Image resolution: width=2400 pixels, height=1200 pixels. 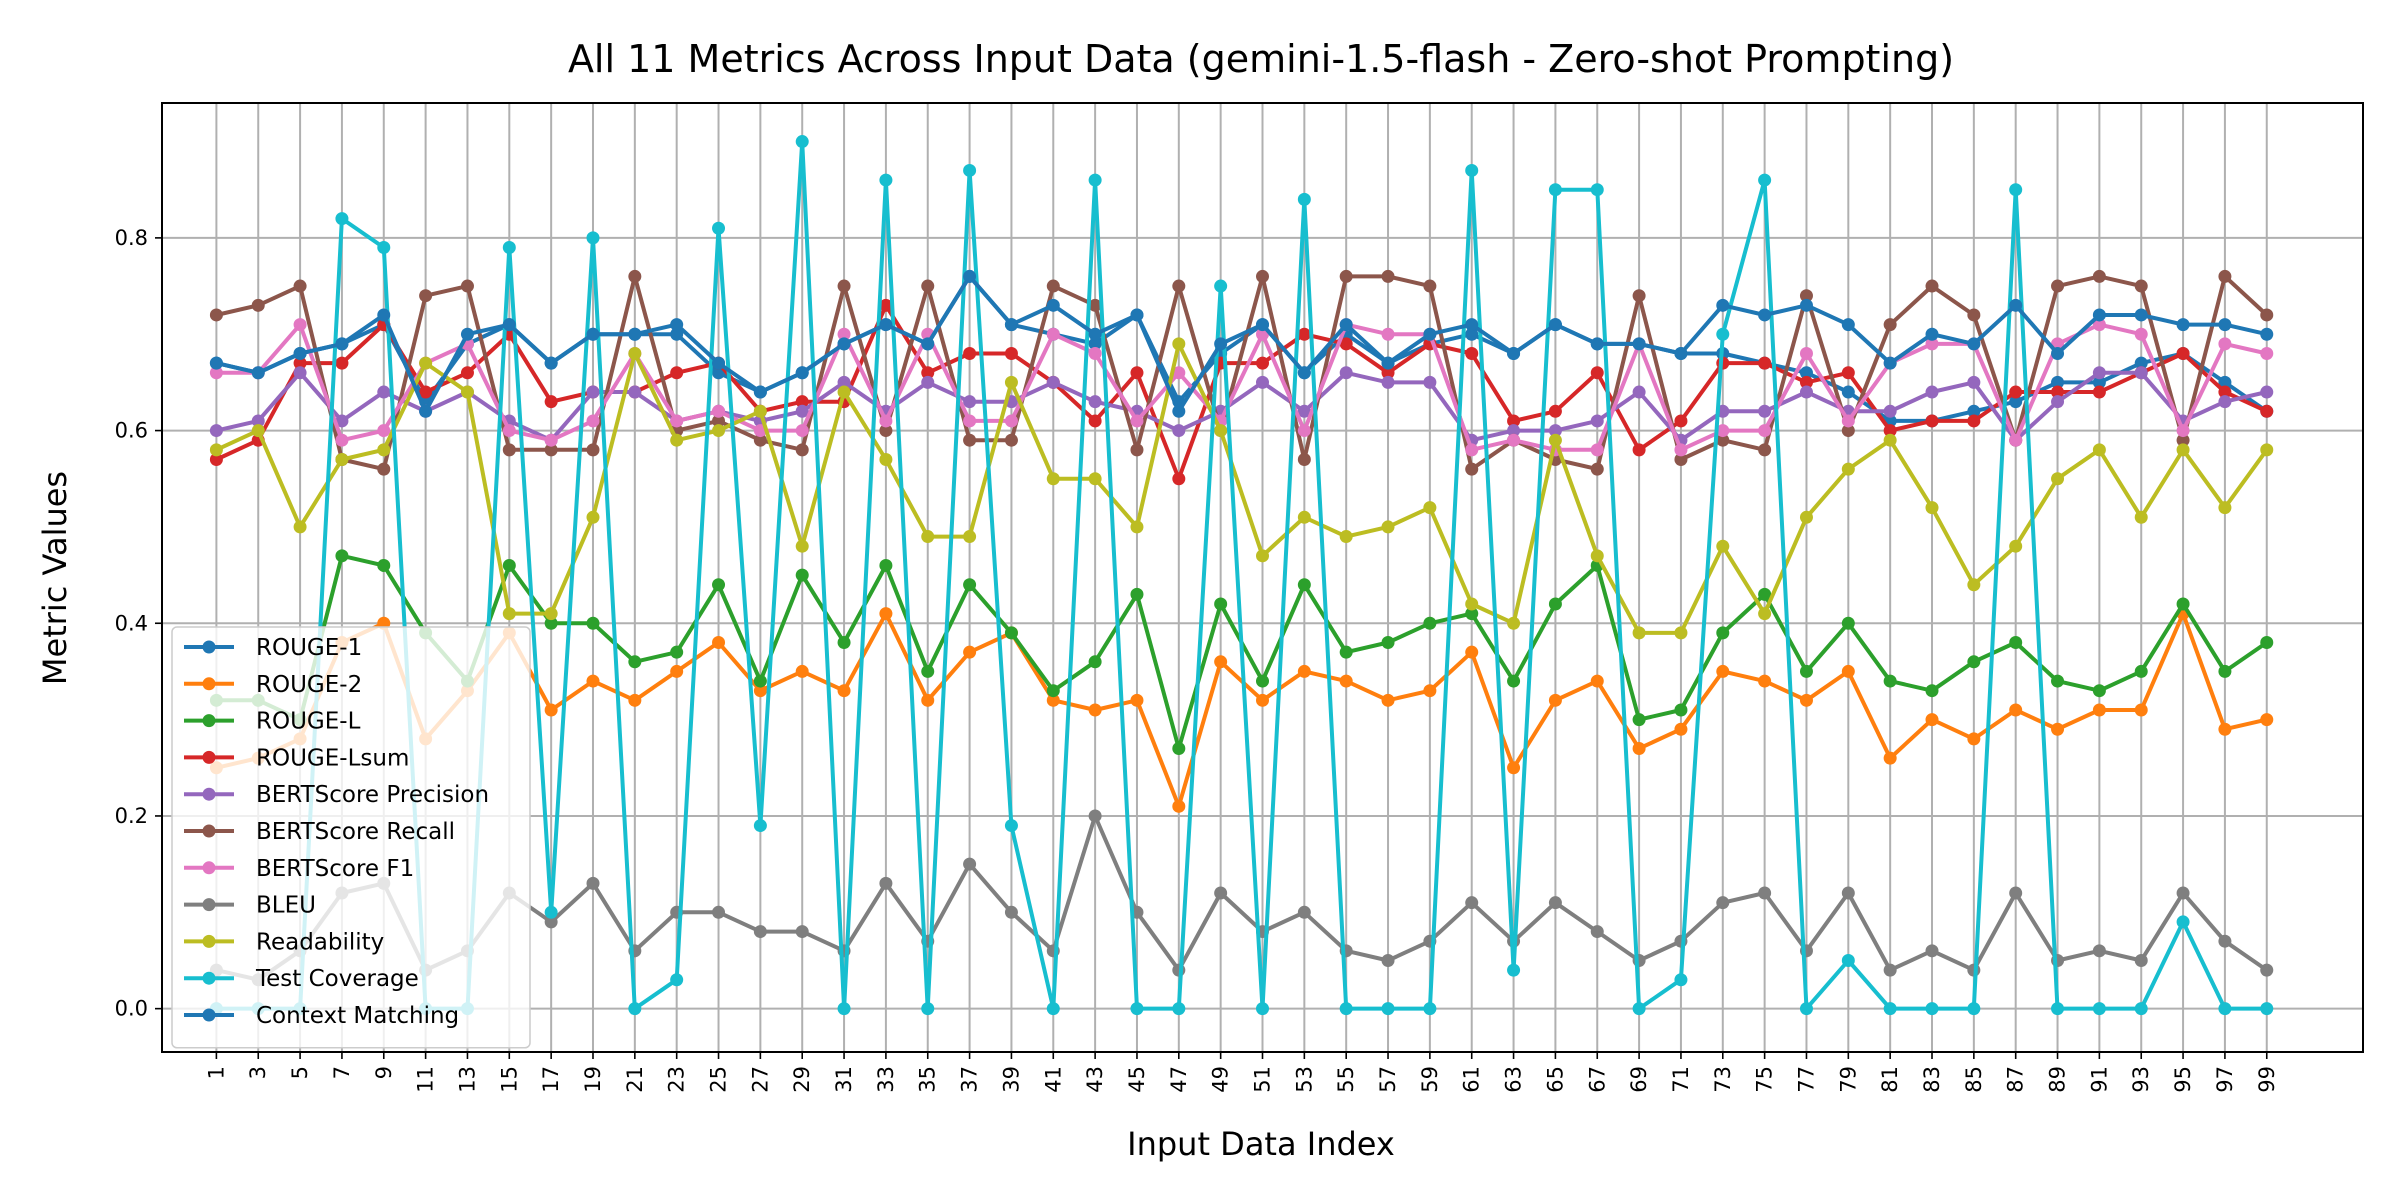 I want to click on series-line, so click(x=1241, y=344).